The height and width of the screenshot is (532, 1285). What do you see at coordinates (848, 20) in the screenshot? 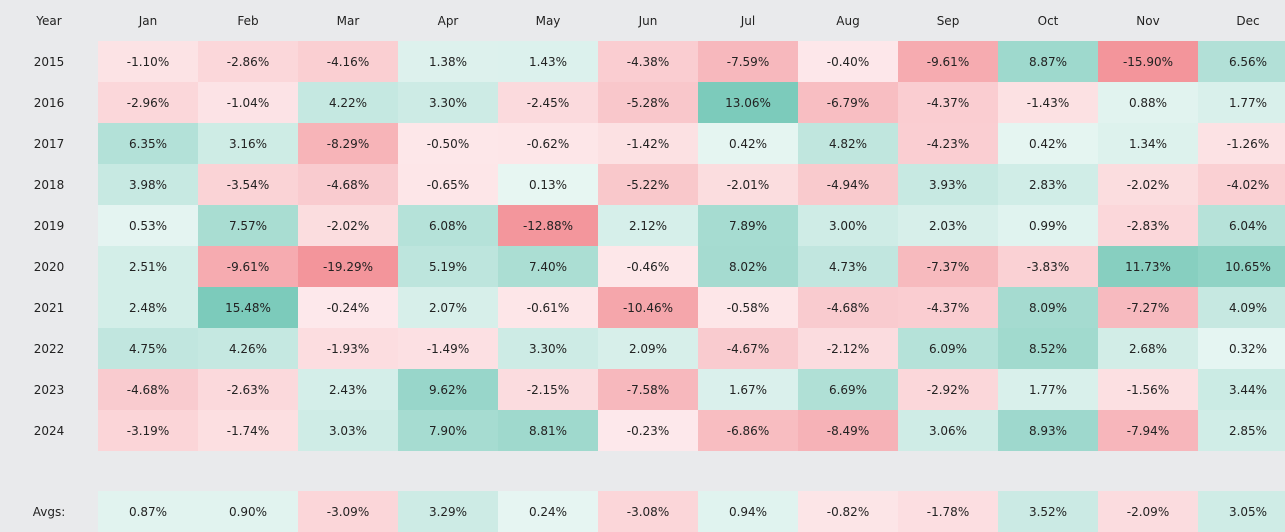
I see `column-header: Aug` at bounding box center [848, 20].